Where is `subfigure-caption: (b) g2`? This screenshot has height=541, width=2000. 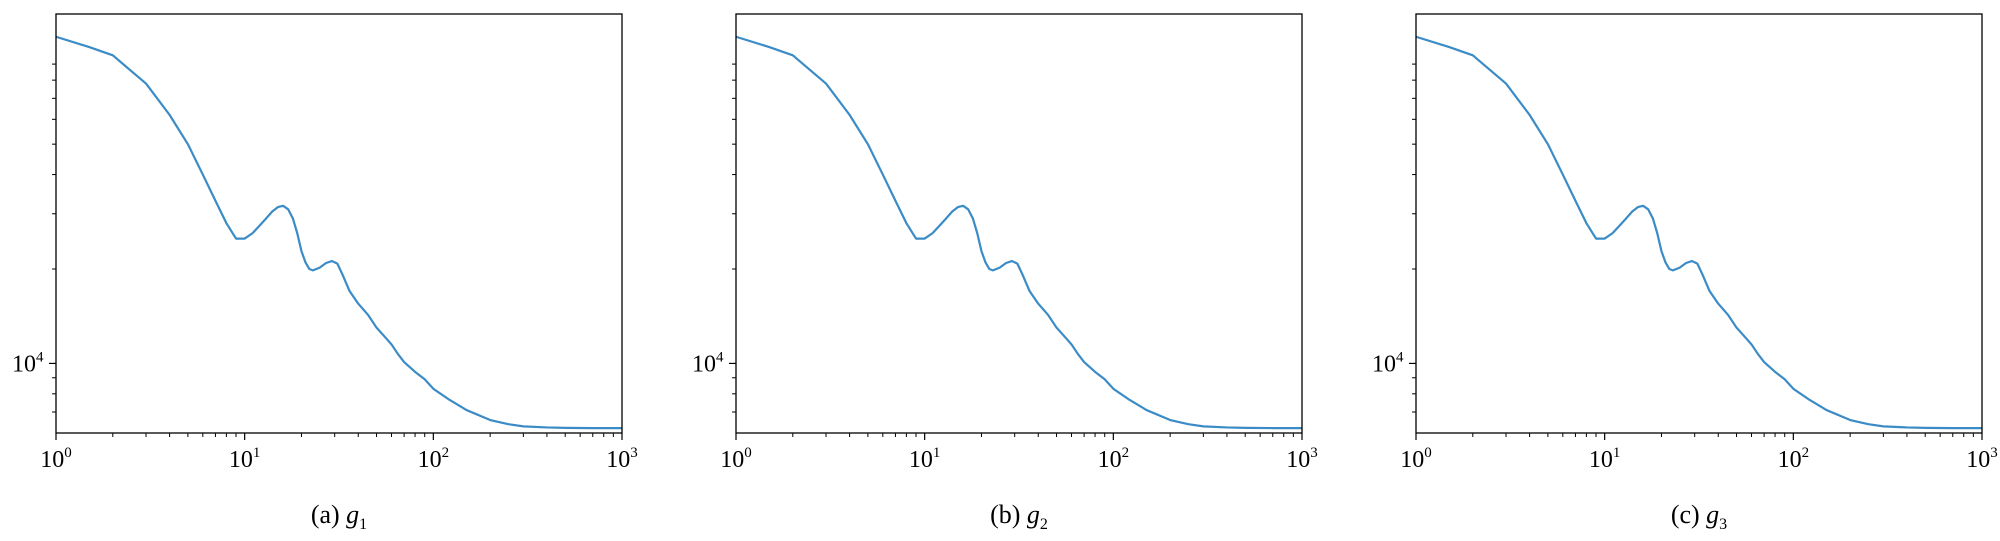 subfigure-caption: (b) g2 is located at coordinates (1019, 516).